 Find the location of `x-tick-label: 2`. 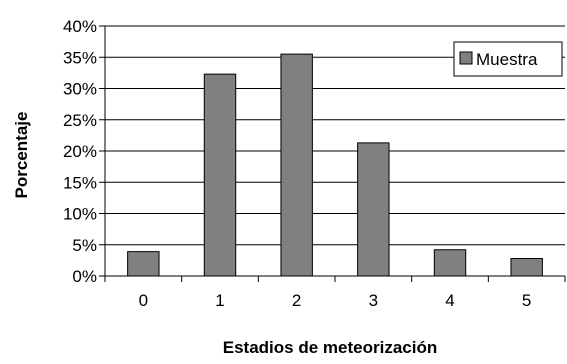

x-tick-label: 2 is located at coordinates (296, 300).